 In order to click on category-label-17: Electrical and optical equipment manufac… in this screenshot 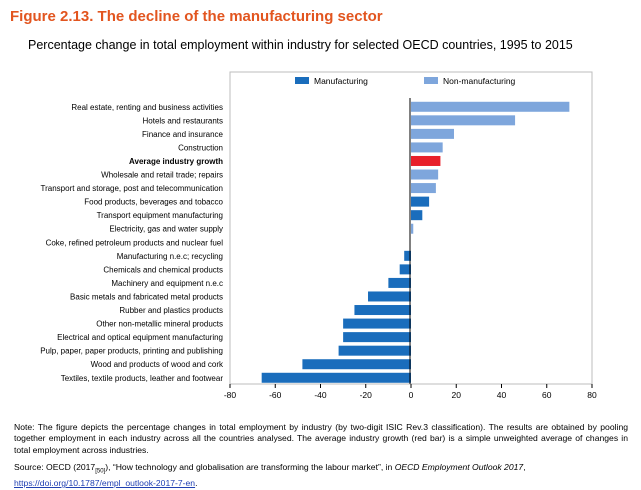, I will do `click(140, 337)`.